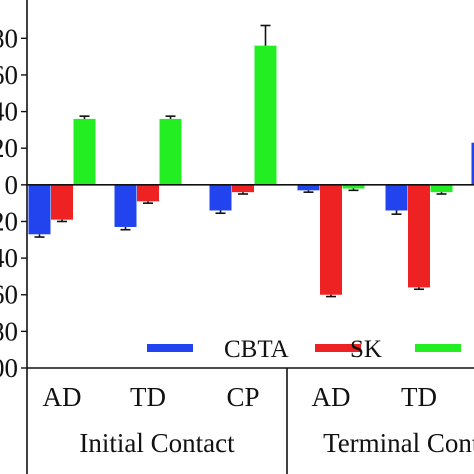  I want to click on legend: CBTA SK, so click(304, 349).